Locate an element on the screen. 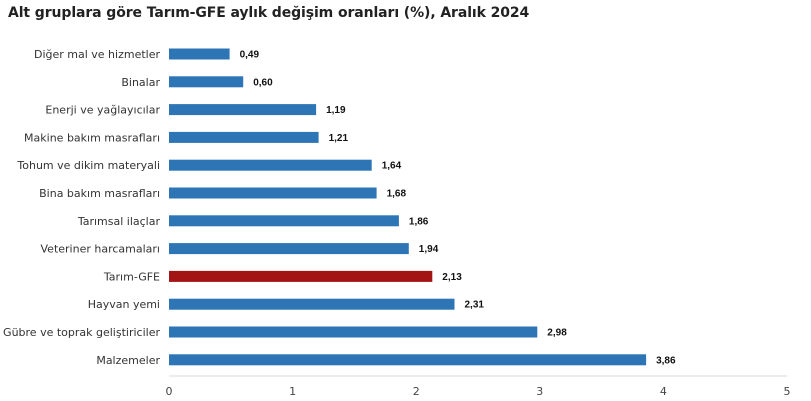 This screenshot has width=811, height=401. bar-di-er-mal-ve-hizmetler is located at coordinates (199, 54).